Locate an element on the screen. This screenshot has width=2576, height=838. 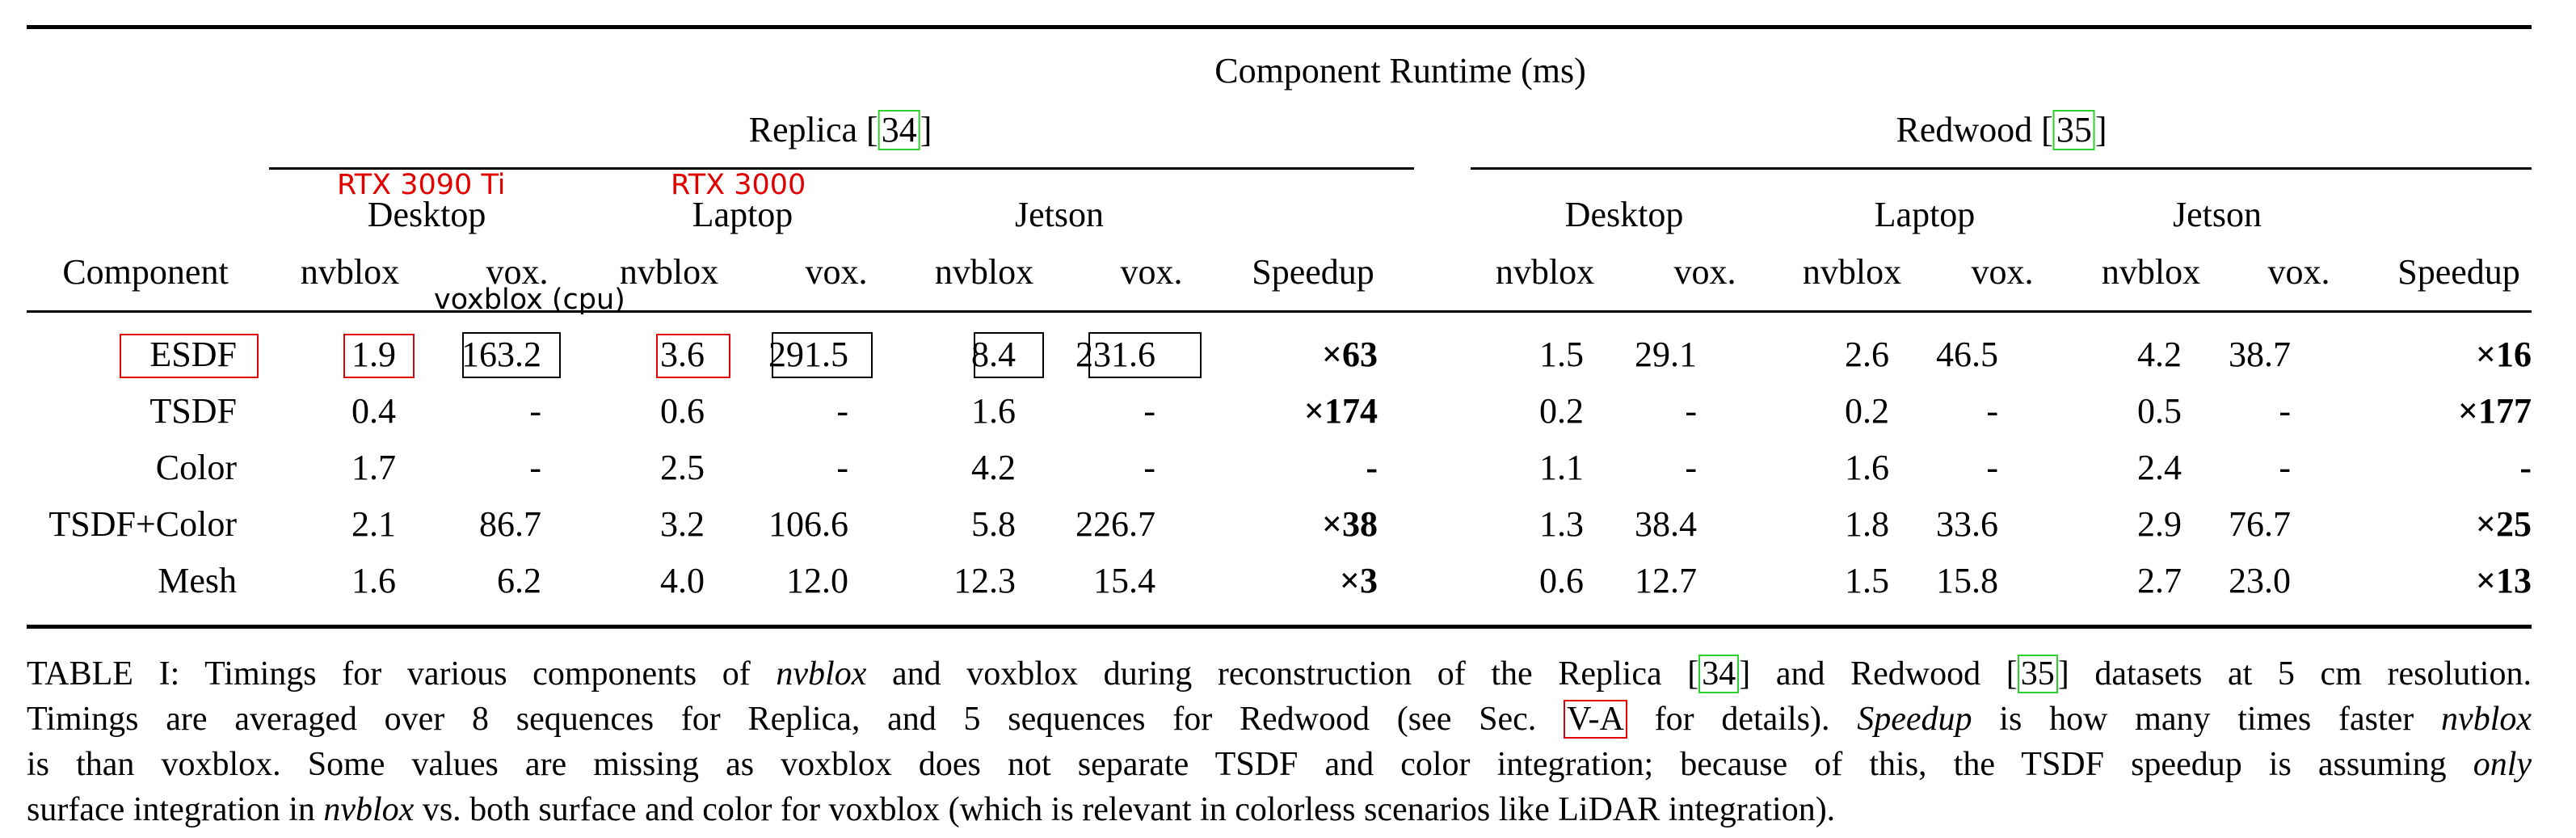
group-header-redwood: Redwood [35] is located at coordinates (2001, 130).